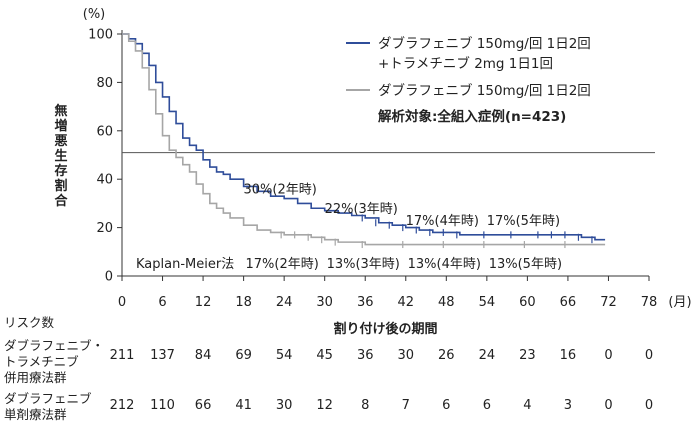  What do you see at coordinates (243, 405) in the screenshot?
I see `risk-value: 41` at bounding box center [243, 405].